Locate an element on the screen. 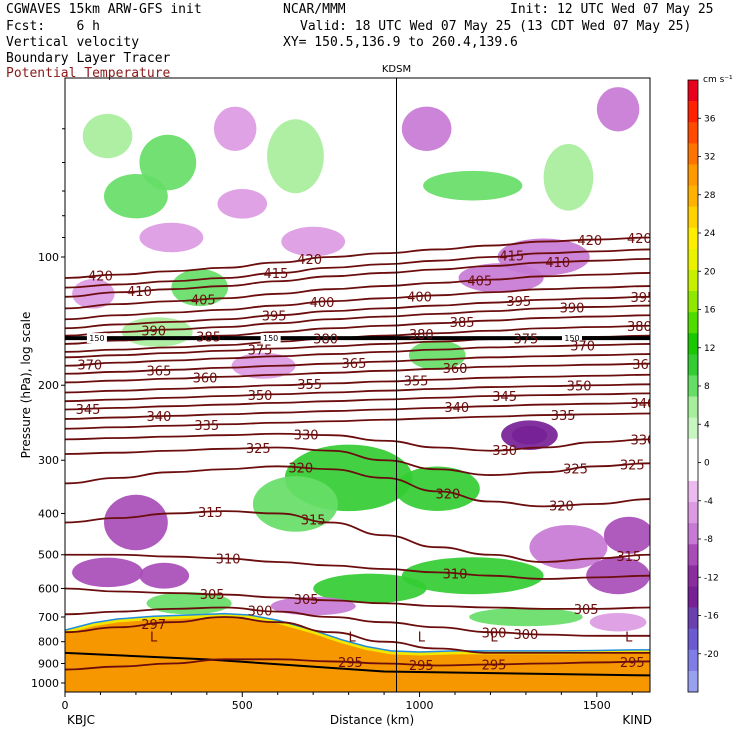 The width and height of the screenshot is (740, 740). colorbar-tick-label: 8 is located at coordinates (707, 387).